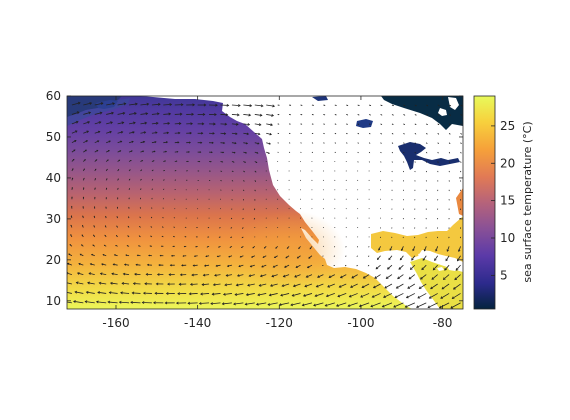 This screenshot has width=570, height=420. I want to click on caribbean-sea-sst, so click(436, 283).